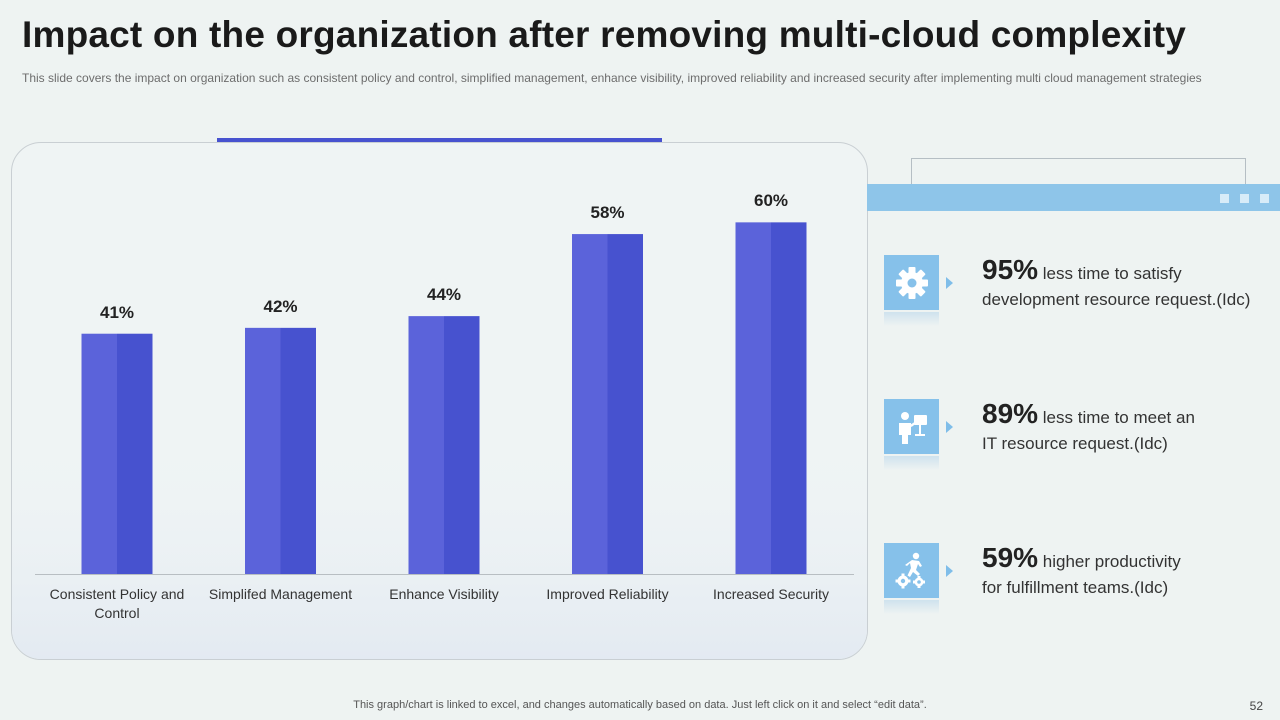  Describe the element at coordinates (1111, 561) in the screenshot. I see `stat-text-line1: higher productivity` at that location.